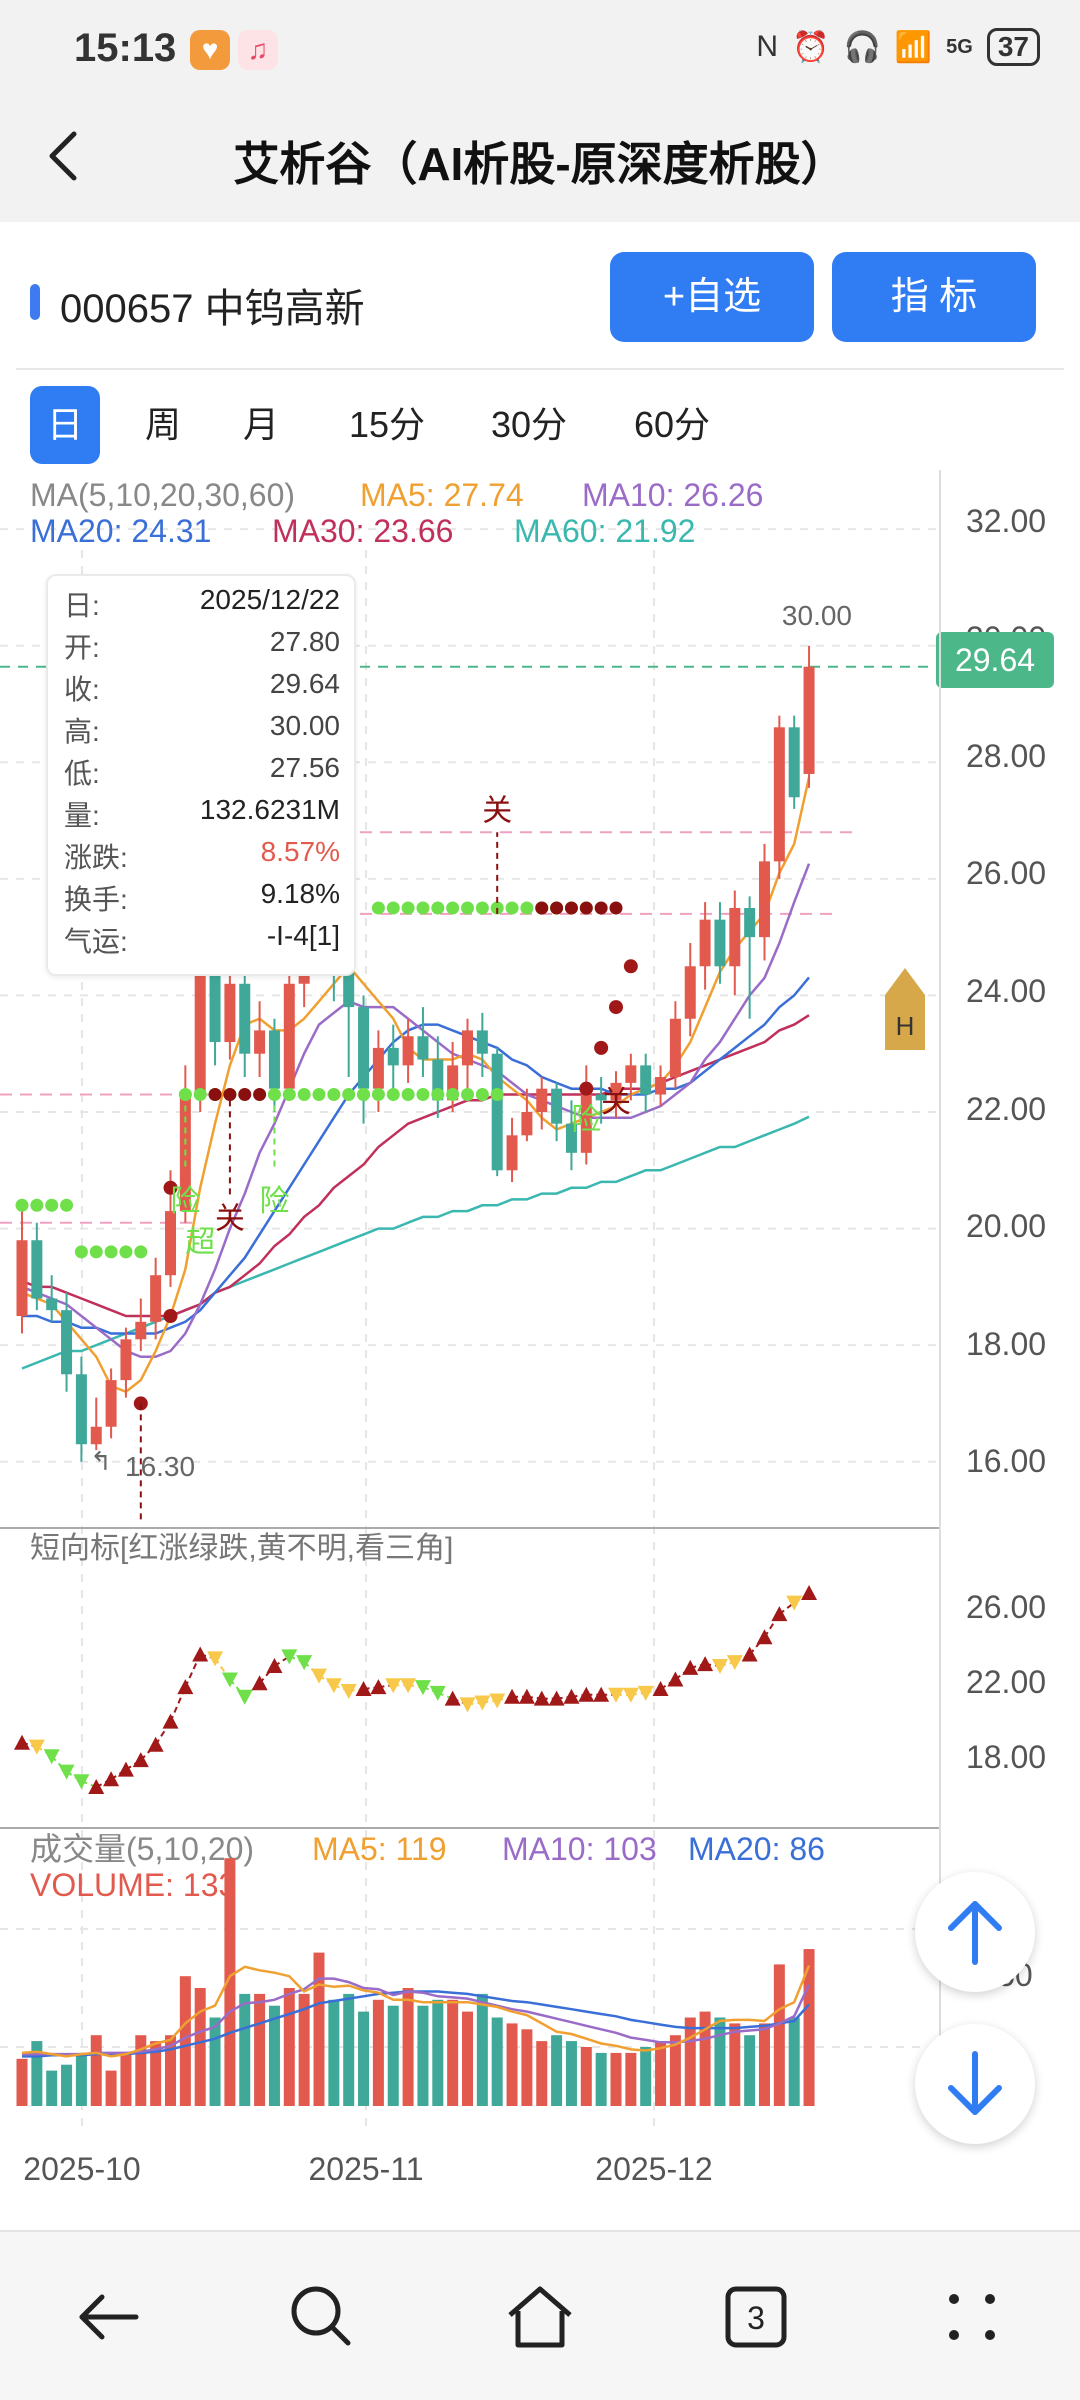  Describe the element at coordinates (1006, 1226) in the screenshot. I see `price-tick: 20.00` at that location.